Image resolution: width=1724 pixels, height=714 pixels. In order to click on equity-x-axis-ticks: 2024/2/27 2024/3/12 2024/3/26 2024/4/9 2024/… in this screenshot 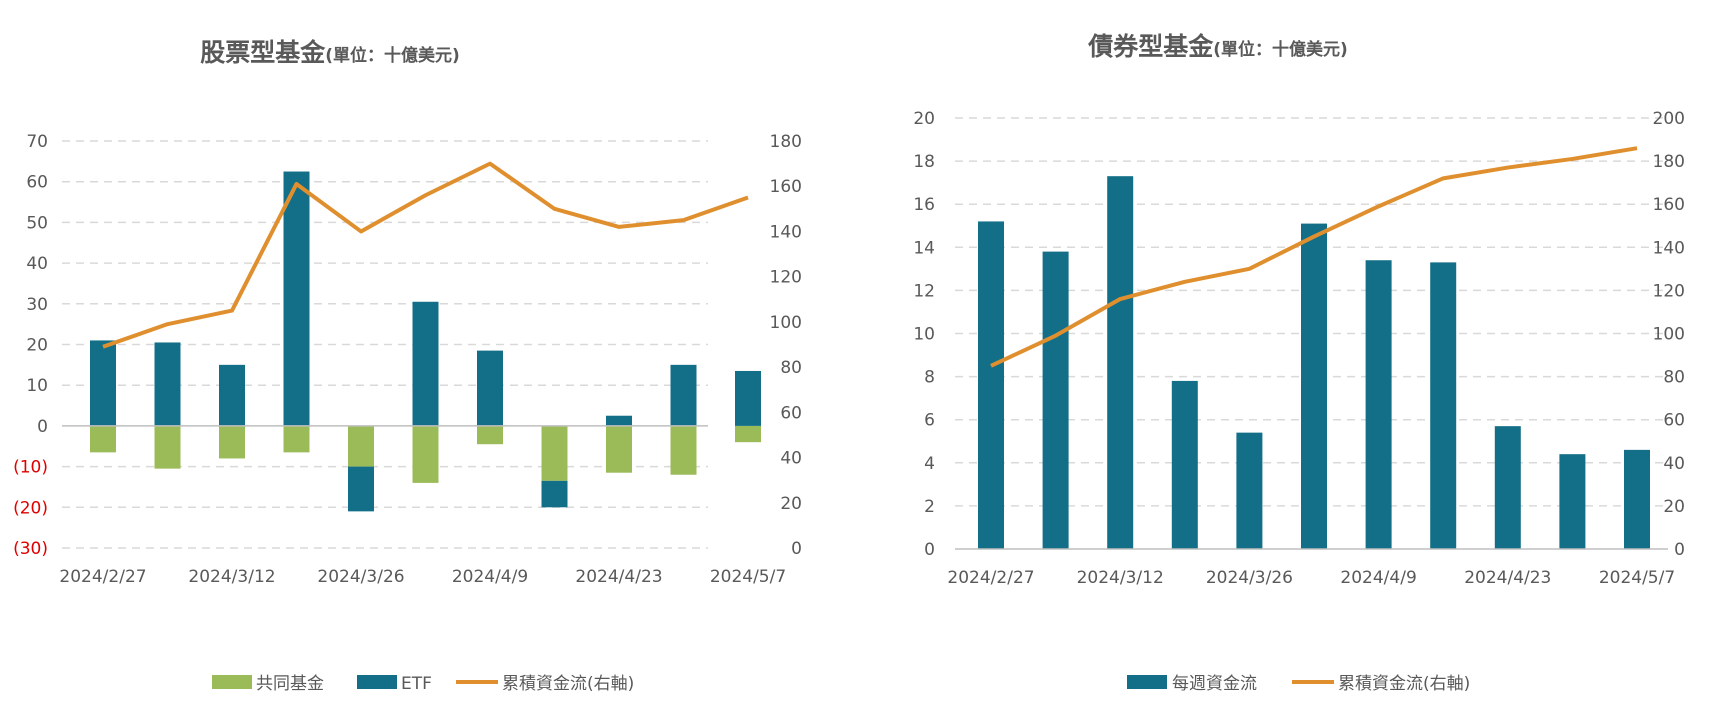, I will do `click(422, 577)`.